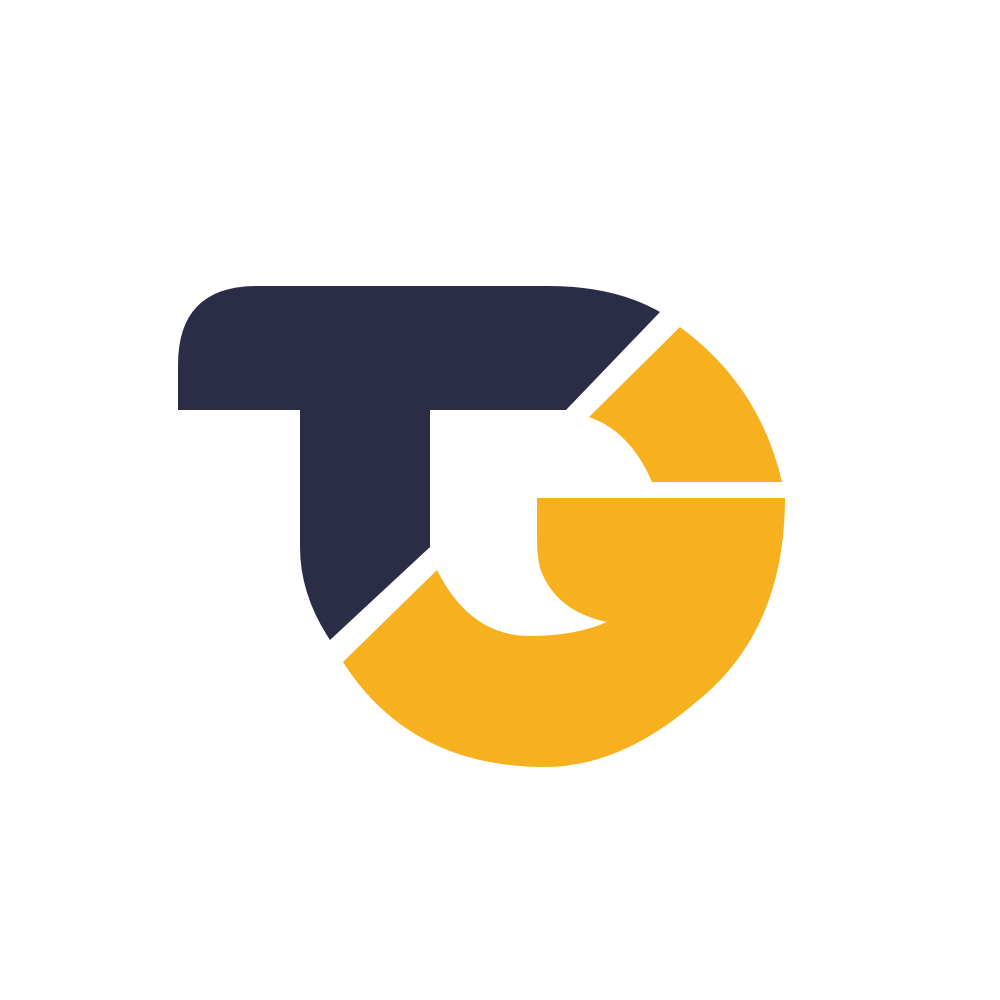 The image size is (1000, 1000). I want to click on g-lower-bowl-shape, so click(564, 632).